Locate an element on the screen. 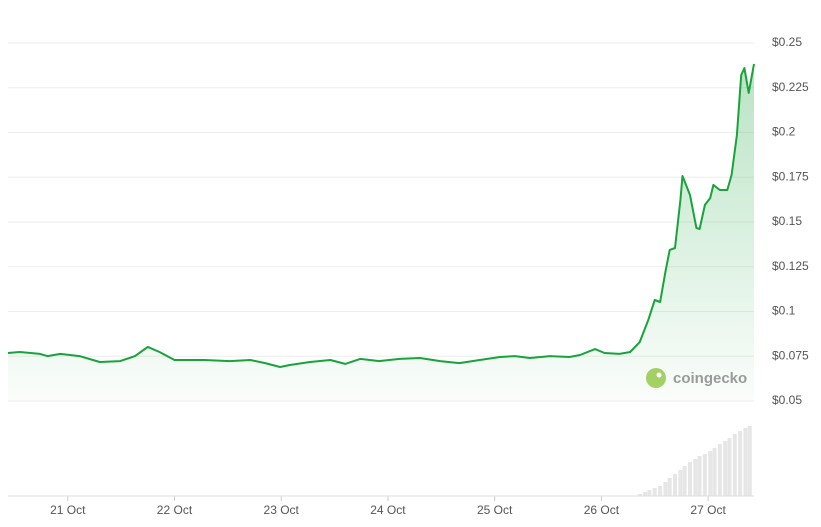  x-tick-label: 22 Oct is located at coordinates (175, 510).